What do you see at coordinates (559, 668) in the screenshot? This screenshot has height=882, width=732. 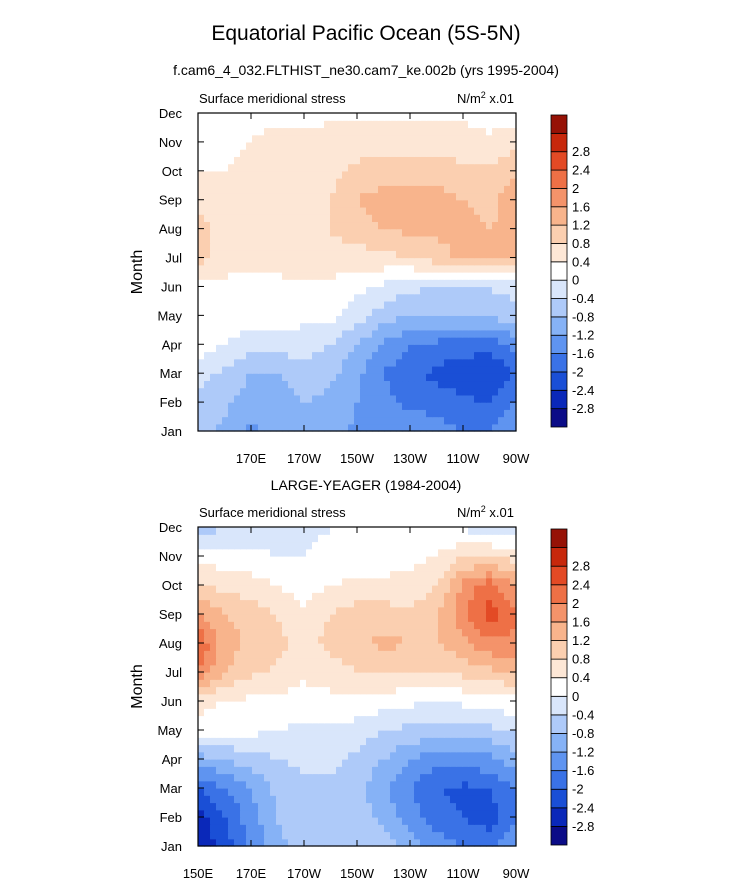 I see `colorbar-box` at bounding box center [559, 668].